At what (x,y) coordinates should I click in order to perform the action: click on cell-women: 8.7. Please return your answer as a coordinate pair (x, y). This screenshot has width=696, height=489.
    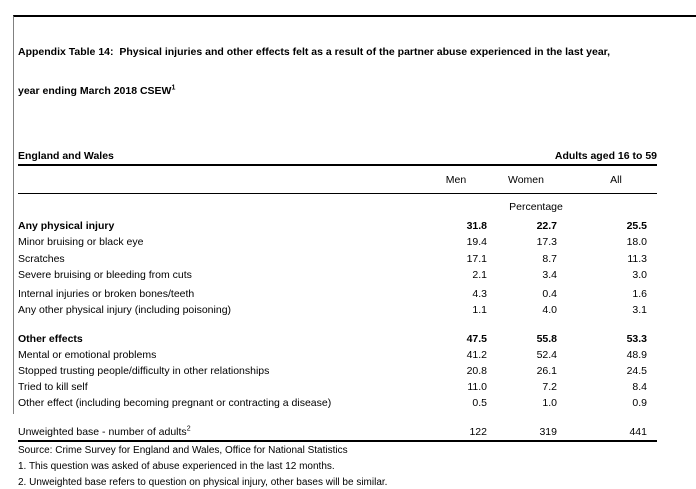
    Looking at the image, I should click on (549, 259).